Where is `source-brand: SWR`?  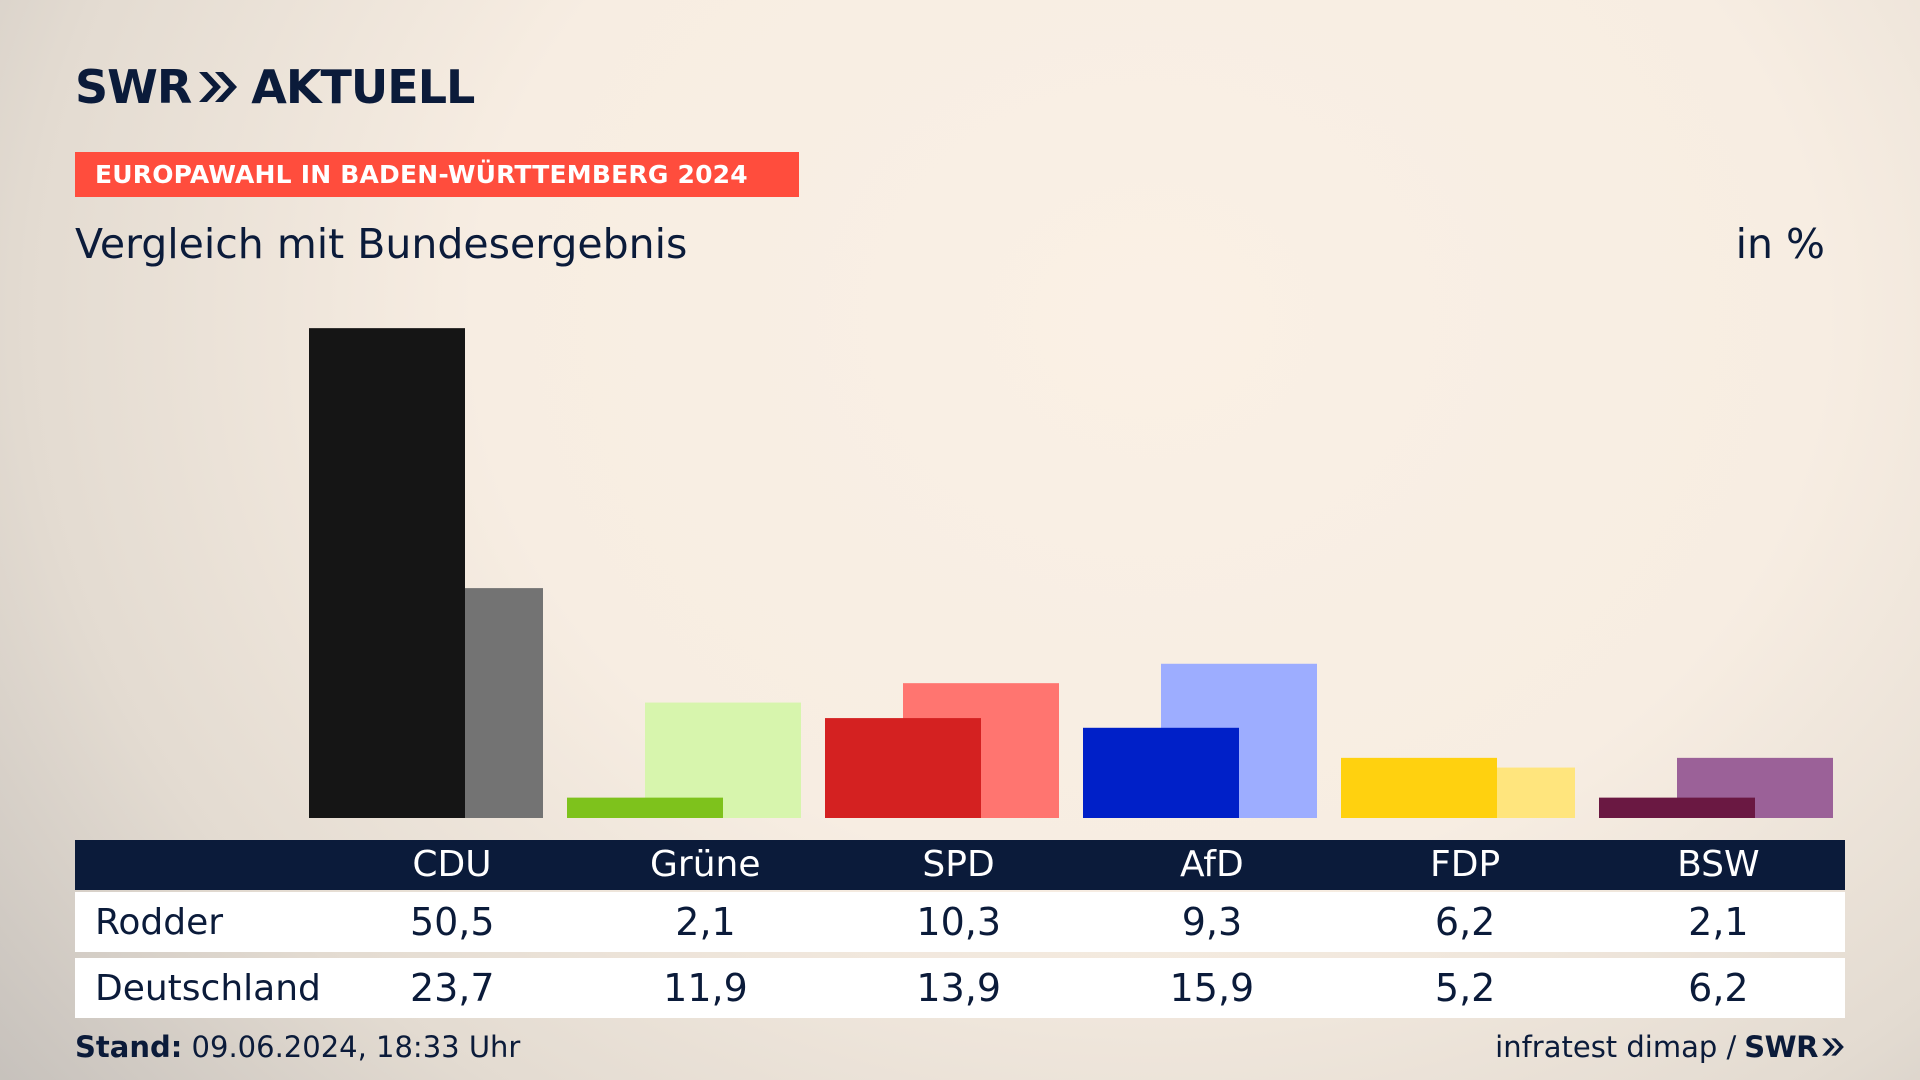 source-brand: SWR is located at coordinates (1781, 1047).